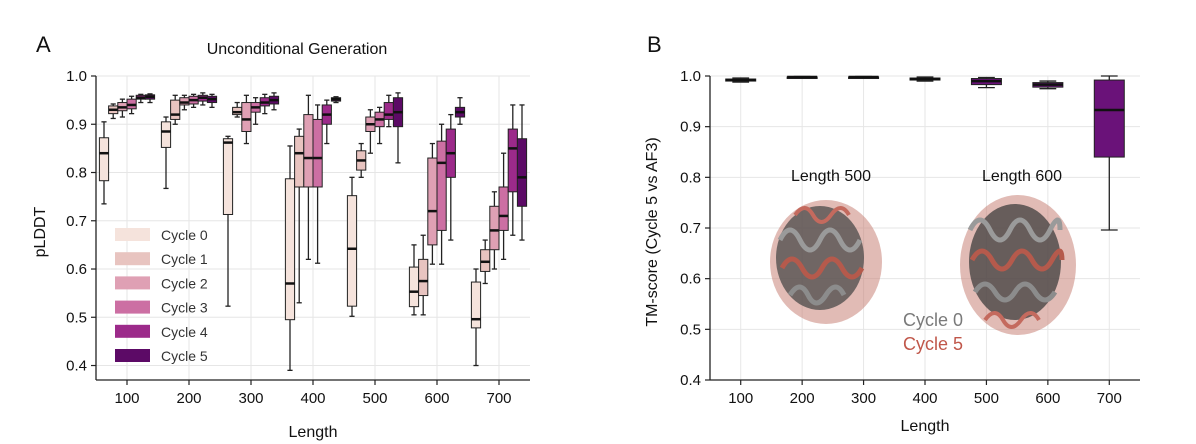  What do you see at coordinates (312, 398) in the screenshot?
I see `panel-a-xtick-label: 400` at bounding box center [312, 398].